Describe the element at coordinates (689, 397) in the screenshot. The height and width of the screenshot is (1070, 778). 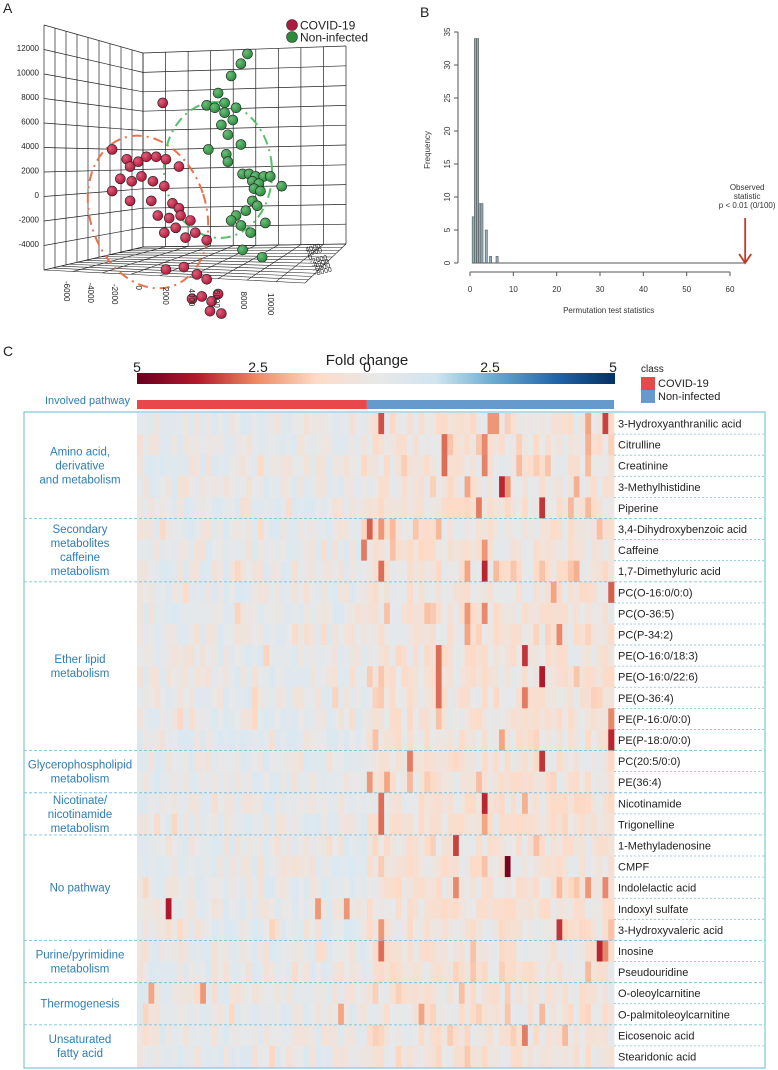
I see `class-legend-label-noninfected: Non-infected` at that location.